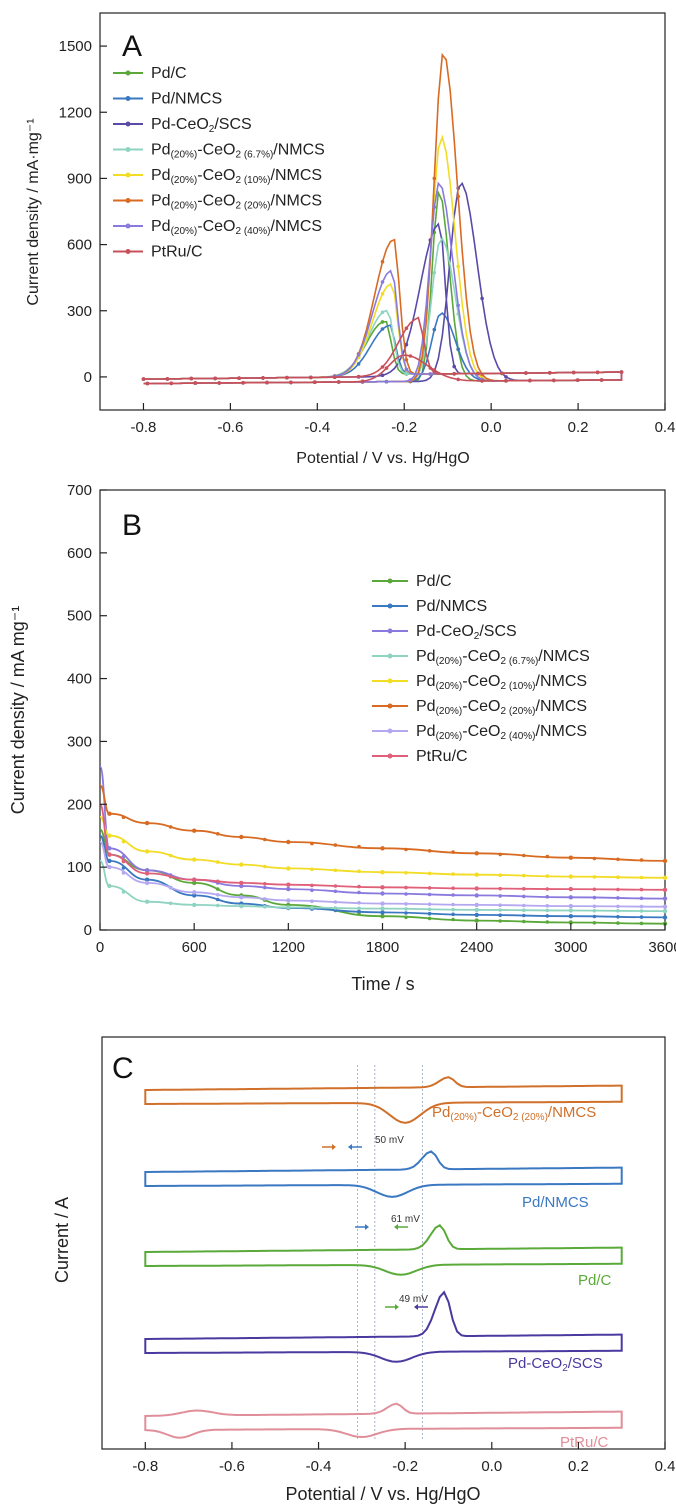 The width and height of the screenshot is (676, 1508). I want to click on y-tick-label: 500, so click(79, 616).